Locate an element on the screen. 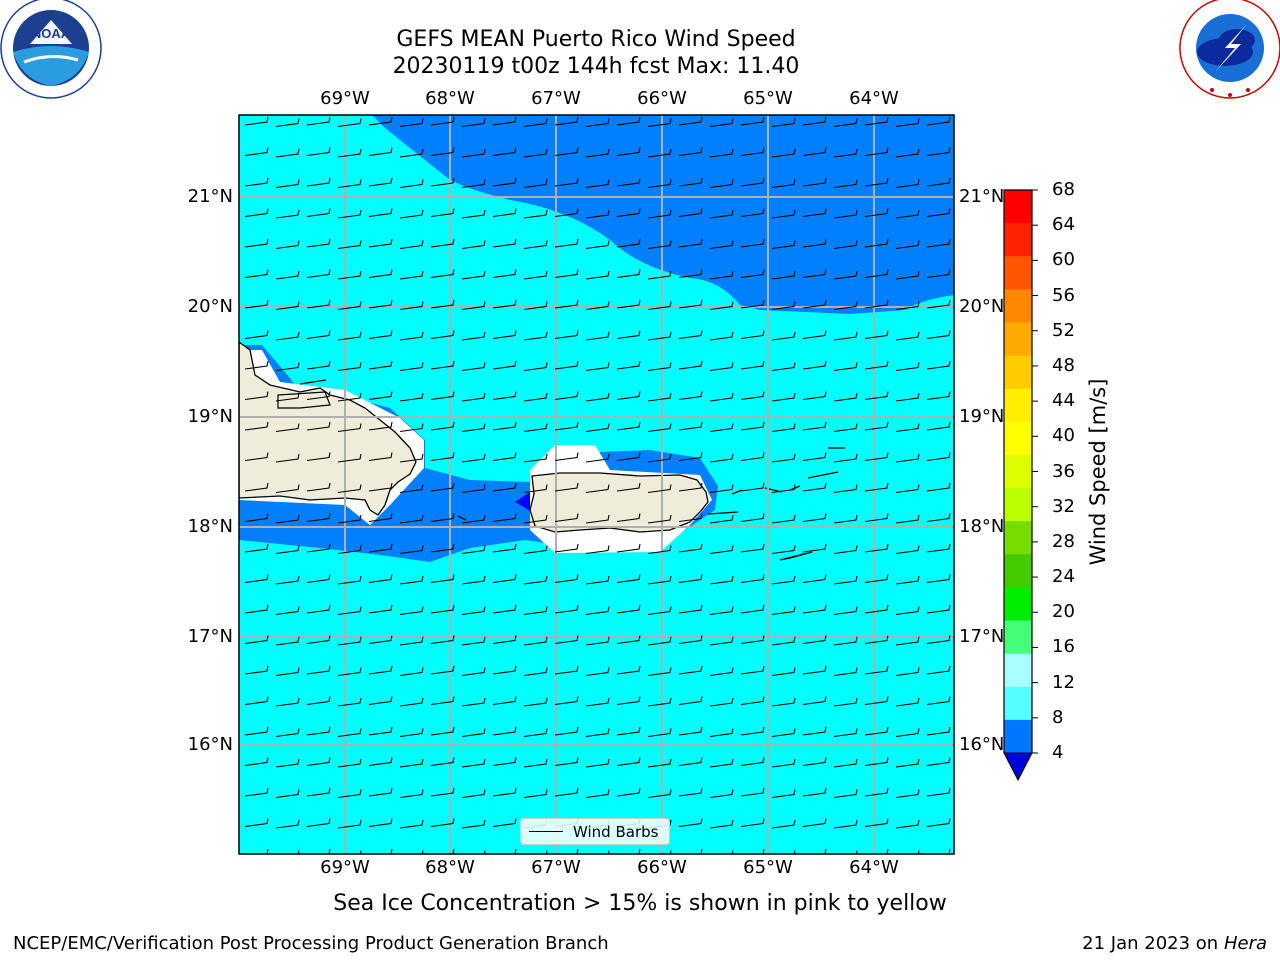 The height and width of the screenshot is (960, 1280). lat-label-right: 16°N is located at coordinates (982, 744).